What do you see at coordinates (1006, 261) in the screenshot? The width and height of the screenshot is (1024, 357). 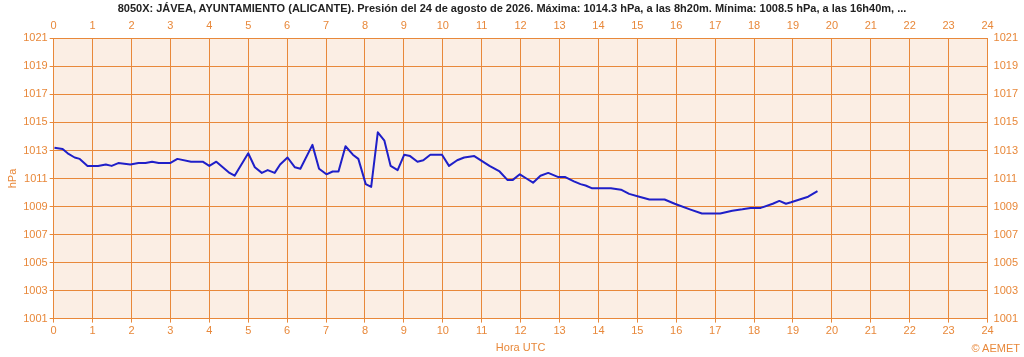 I see `y2-tick-label: 1005` at bounding box center [1006, 261].